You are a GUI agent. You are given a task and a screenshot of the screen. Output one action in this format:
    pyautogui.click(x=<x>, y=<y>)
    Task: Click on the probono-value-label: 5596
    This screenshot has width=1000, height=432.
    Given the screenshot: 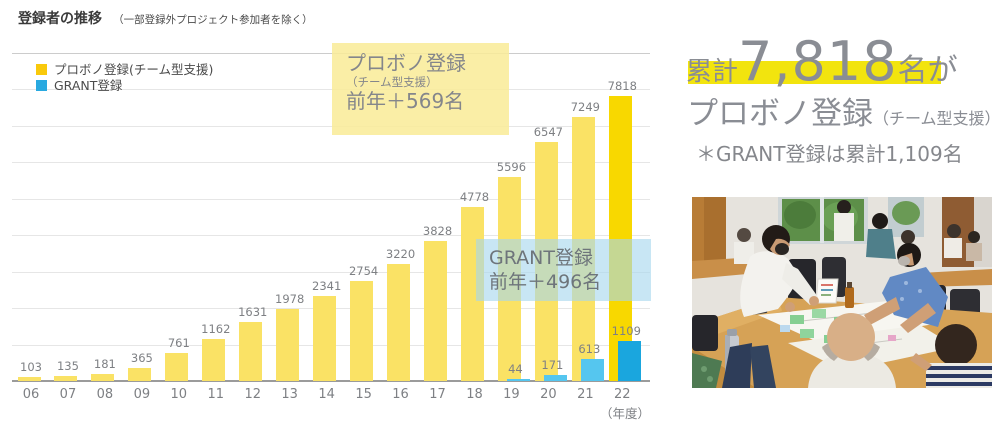 What is the action you would take?
    pyautogui.click(x=511, y=167)
    